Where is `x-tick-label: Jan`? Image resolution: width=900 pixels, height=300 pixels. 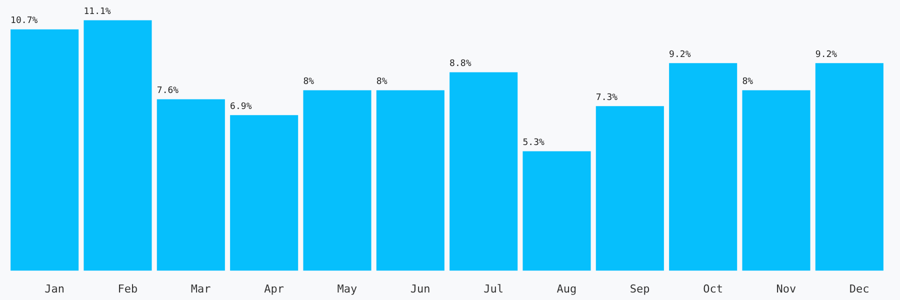 x-tick-label: Jan is located at coordinates (54, 289).